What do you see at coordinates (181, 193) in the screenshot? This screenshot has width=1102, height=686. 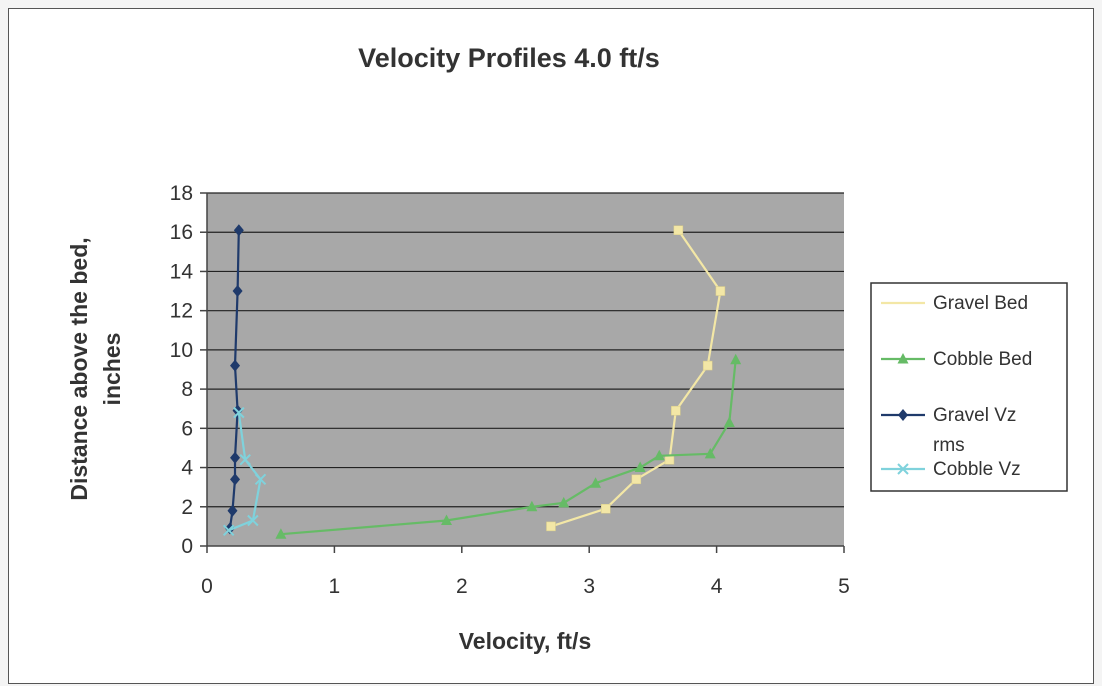 I see `y-tick-label: 18` at bounding box center [181, 193].